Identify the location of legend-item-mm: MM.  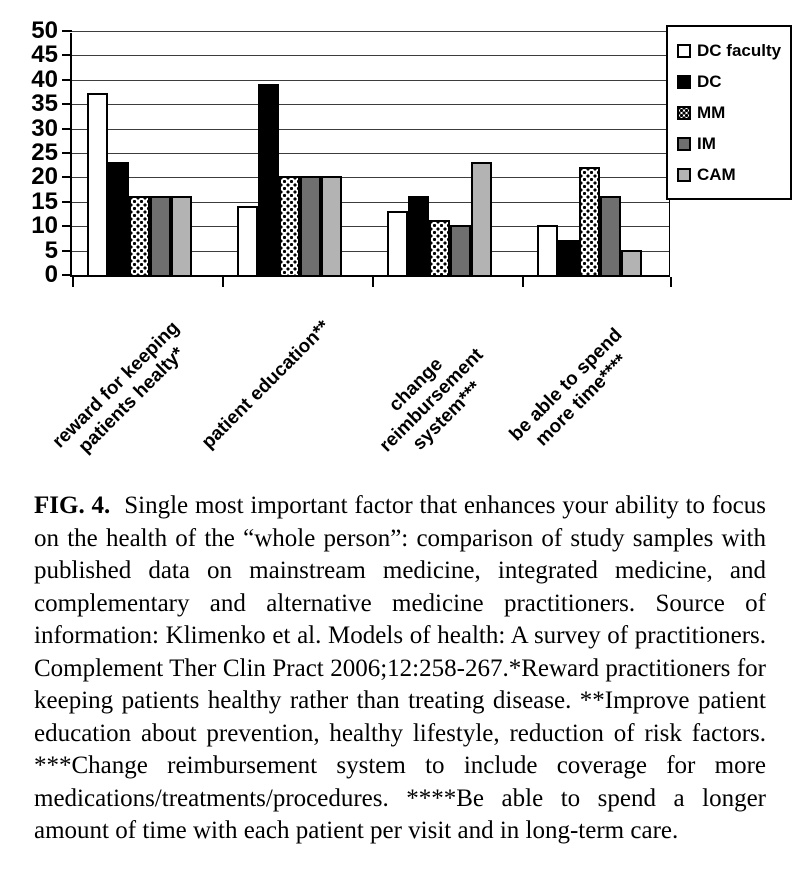
(731, 112).